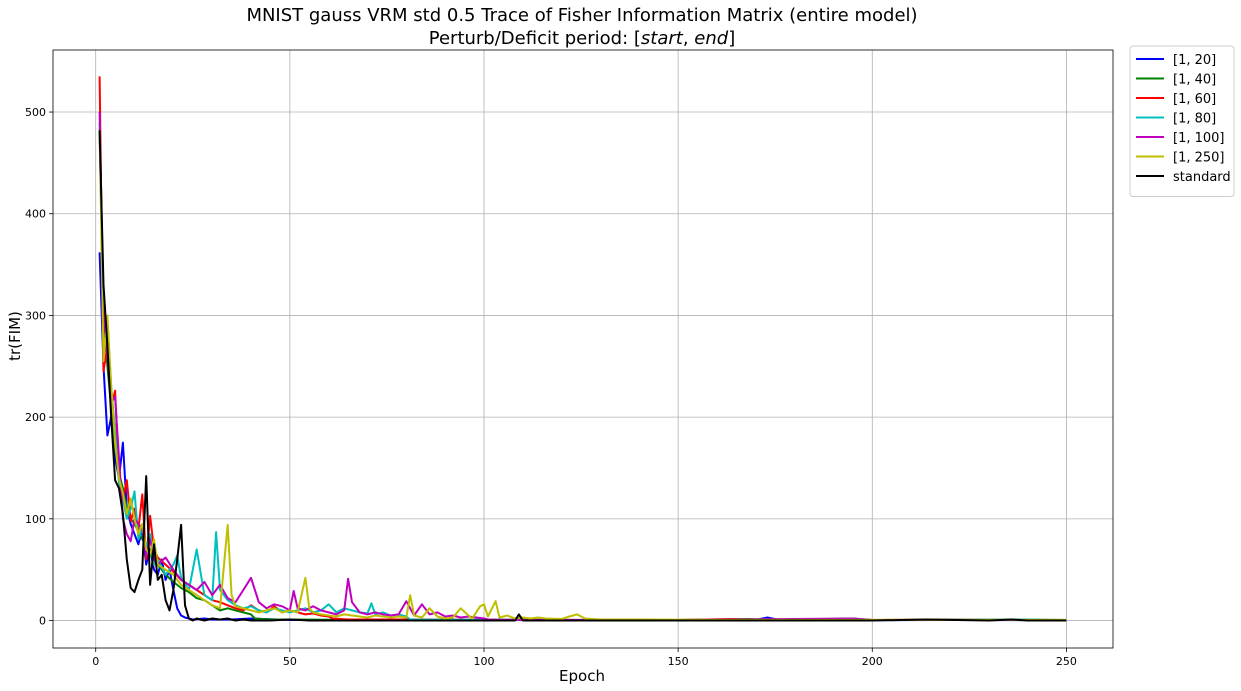 This screenshot has width=1241, height=691. I want to click on y-axis-label: tr(FIM), so click(15, 336).